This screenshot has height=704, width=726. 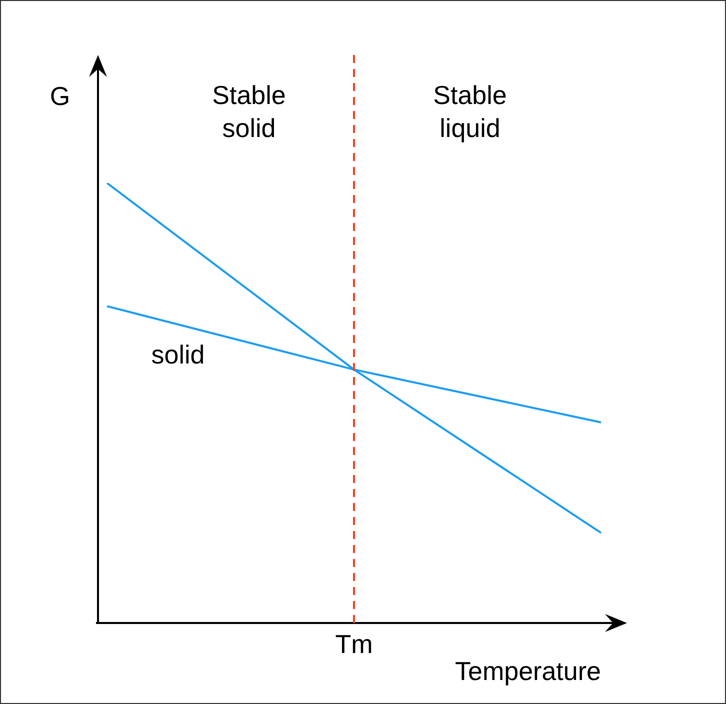 What do you see at coordinates (470, 112) in the screenshot?
I see `text: Stable liquid` at bounding box center [470, 112].